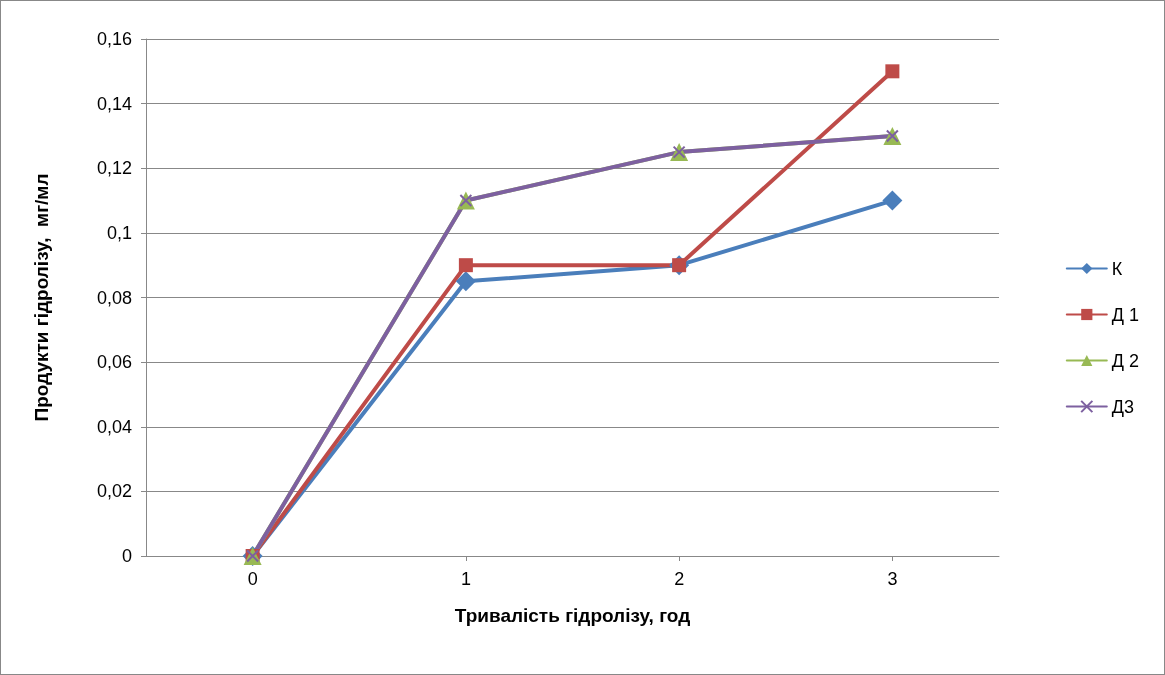  What do you see at coordinates (126, 556) in the screenshot?
I see `y-tick-label: 0` at bounding box center [126, 556].